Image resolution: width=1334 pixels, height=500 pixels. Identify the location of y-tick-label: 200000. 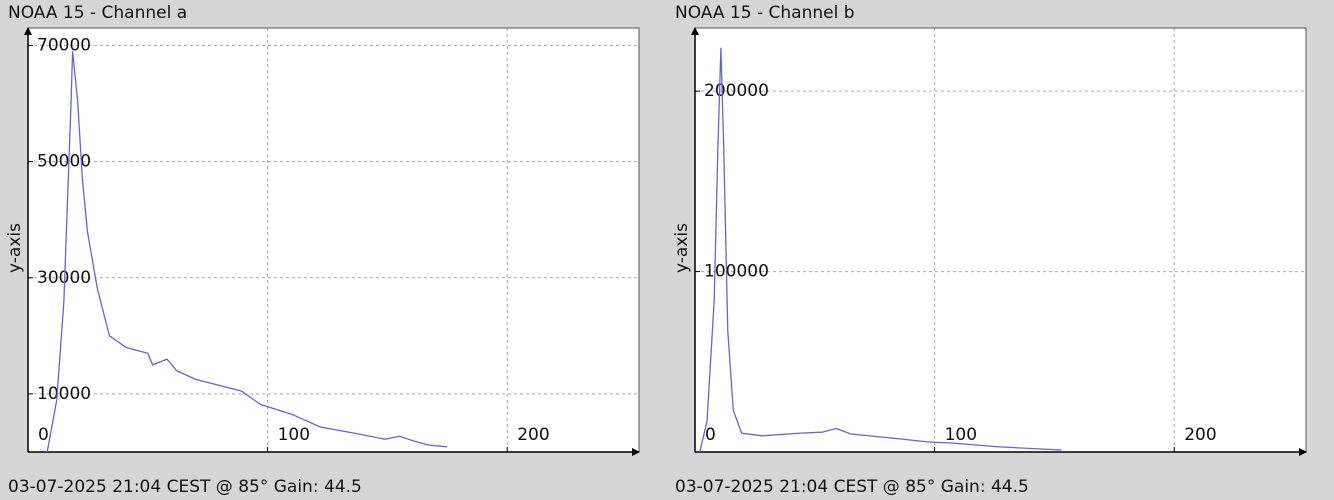
(736, 91).